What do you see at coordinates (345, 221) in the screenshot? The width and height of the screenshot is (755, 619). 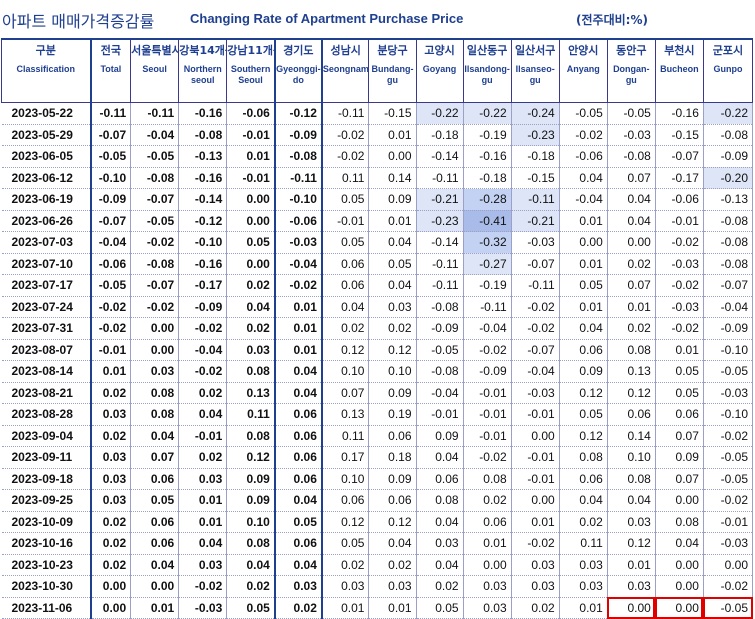 I see `cell-seongnam: -0.01` at bounding box center [345, 221].